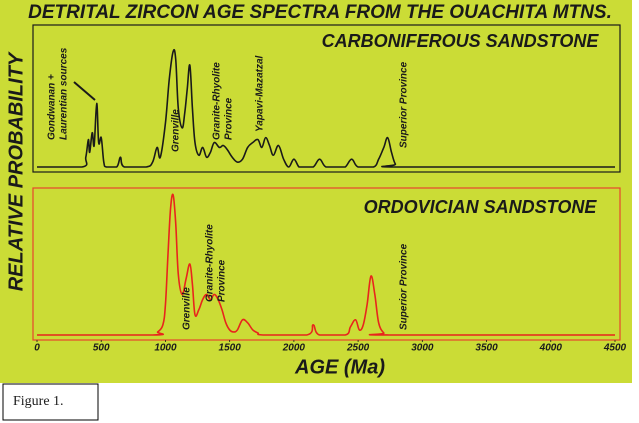 The width and height of the screenshot is (639, 423). What do you see at coordinates (38, 401) in the screenshot?
I see `caption: Figure 1.` at bounding box center [38, 401].